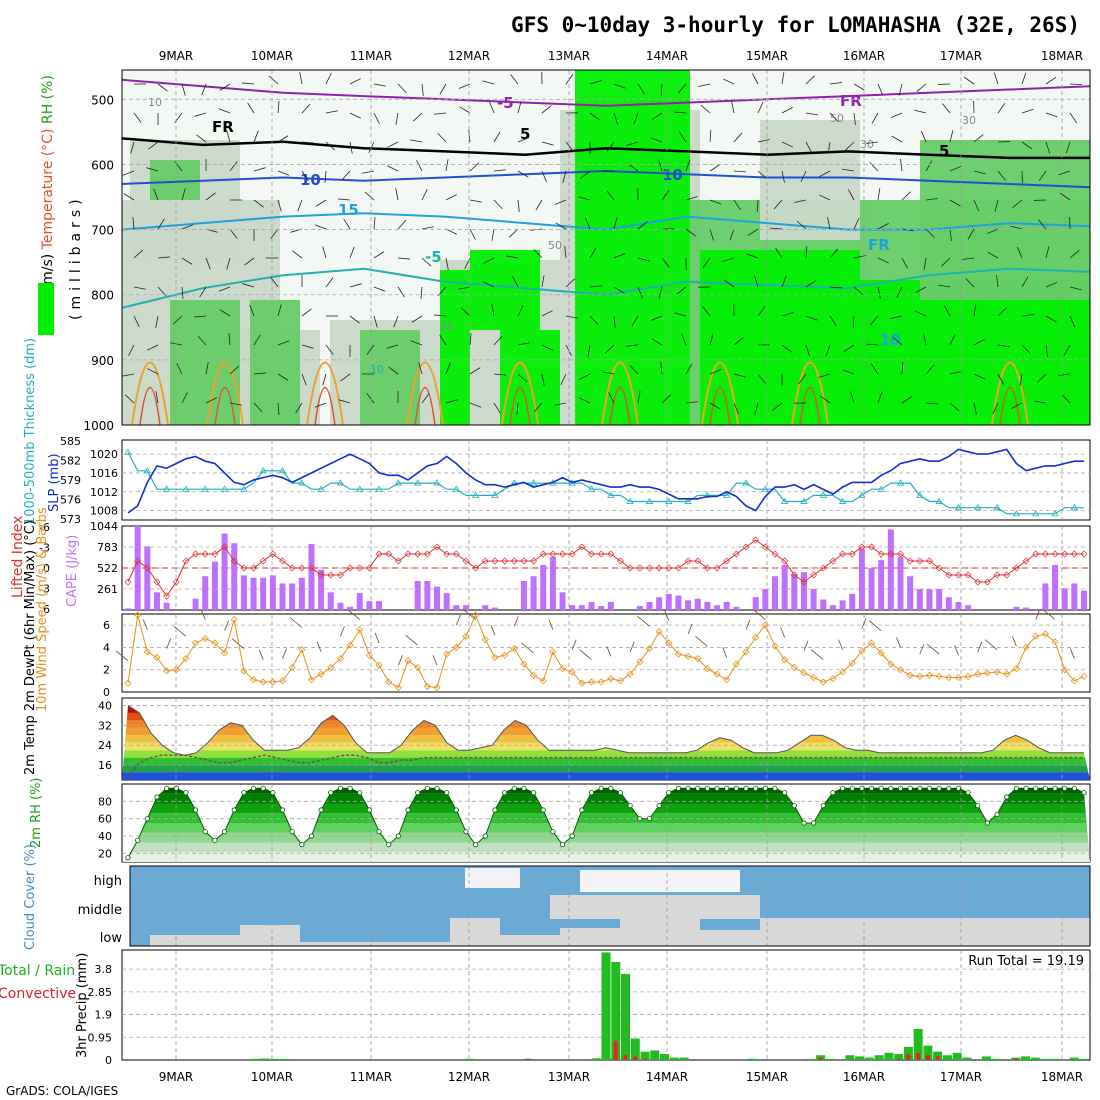 The width and height of the screenshot is (1100, 1100). Describe the element at coordinates (375, 944) in the screenshot. I see `cloud-low` at that location.